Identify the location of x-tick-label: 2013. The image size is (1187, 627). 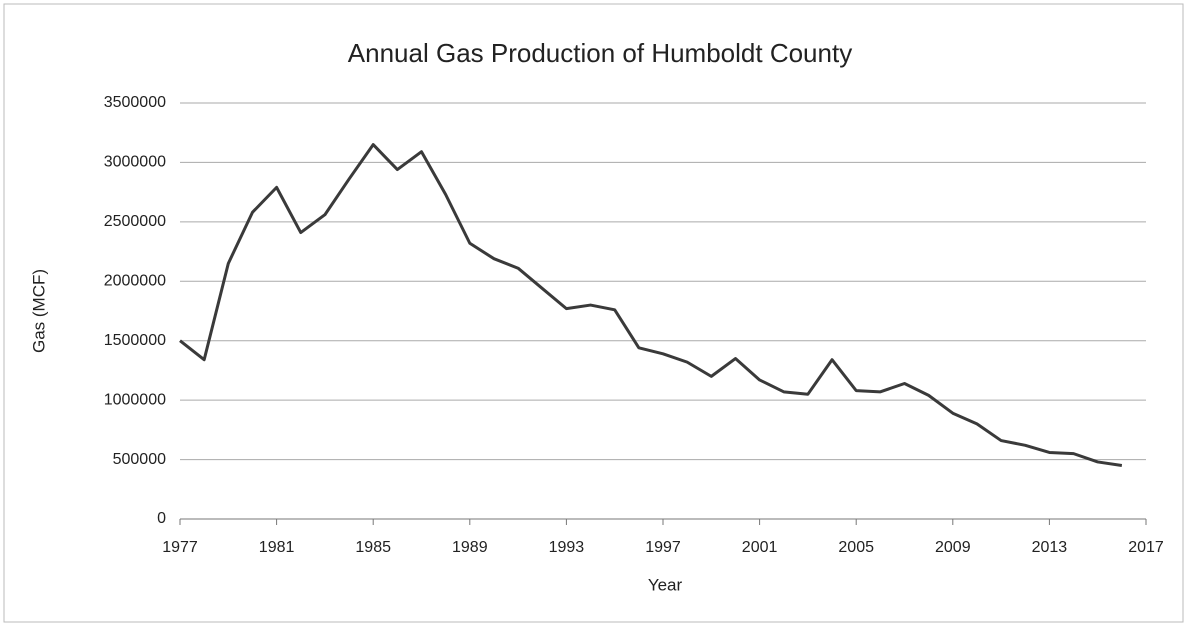
(1050, 547).